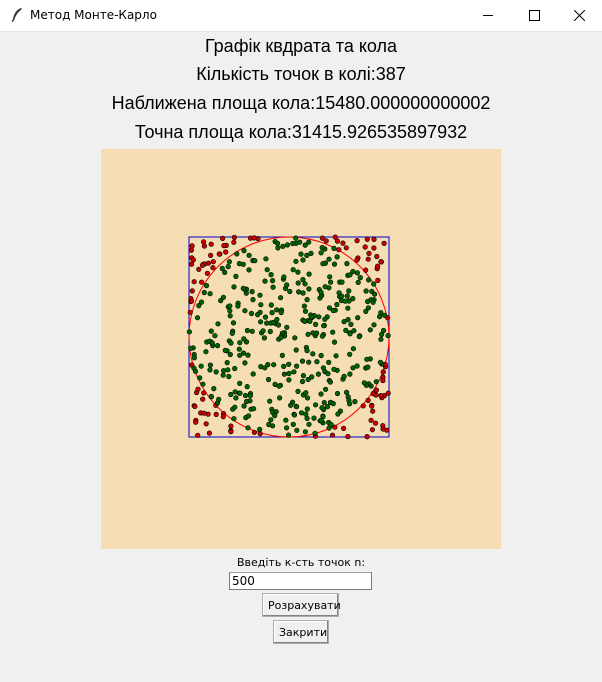 The width and height of the screenshot is (602, 682). Describe the element at coordinates (301, 562) in the screenshot. I see `points-count-label: Введіть к-сть точок n:` at that location.